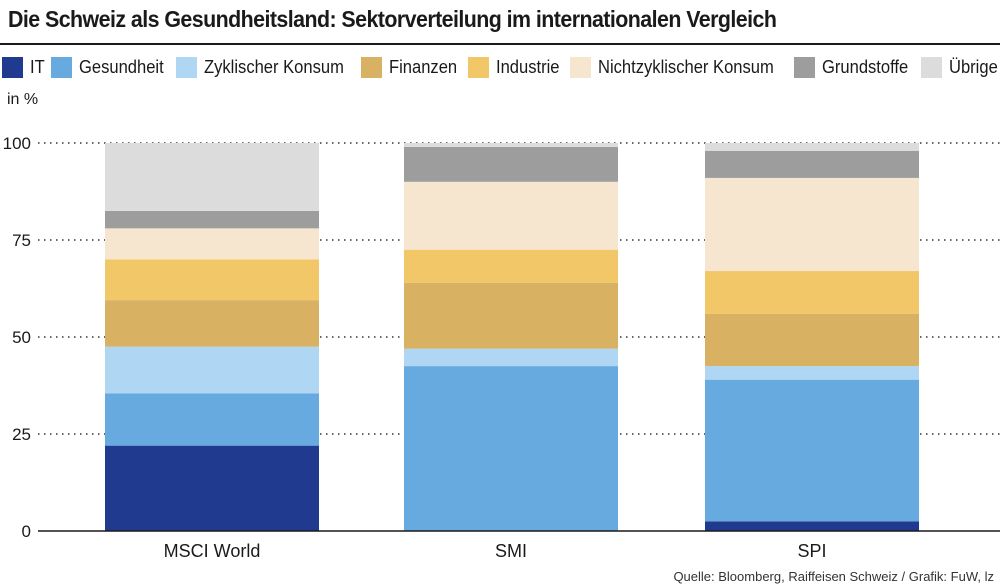 This screenshot has height=588, width=1000. What do you see at coordinates (274, 66) in the screenshot?
I see `legend-label-zyklischer-konsum: Zyklischer Konsum` at bounding box center [274, 66].